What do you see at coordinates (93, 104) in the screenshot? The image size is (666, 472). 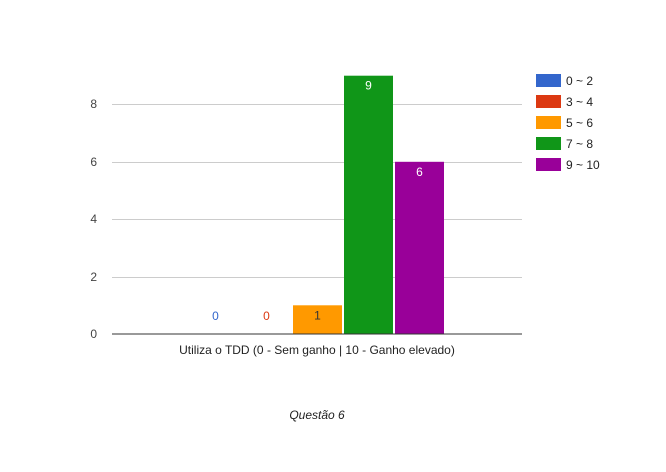 I see `y-tick-label: 8` at bounding box center [93, 104].